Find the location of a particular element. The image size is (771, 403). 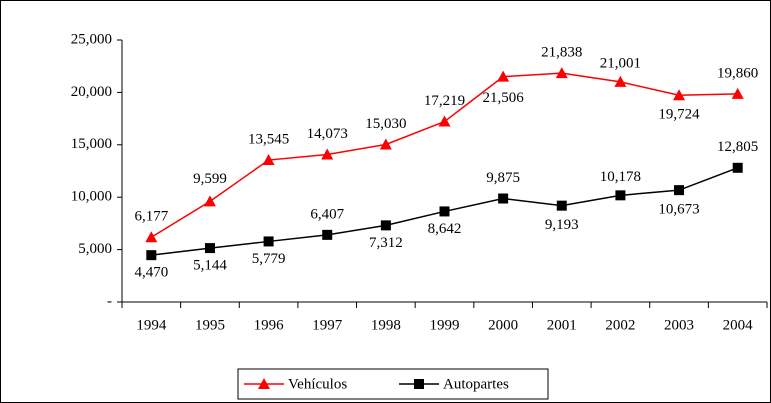

data-label: 10,178 is located at coordinates (620, 177).